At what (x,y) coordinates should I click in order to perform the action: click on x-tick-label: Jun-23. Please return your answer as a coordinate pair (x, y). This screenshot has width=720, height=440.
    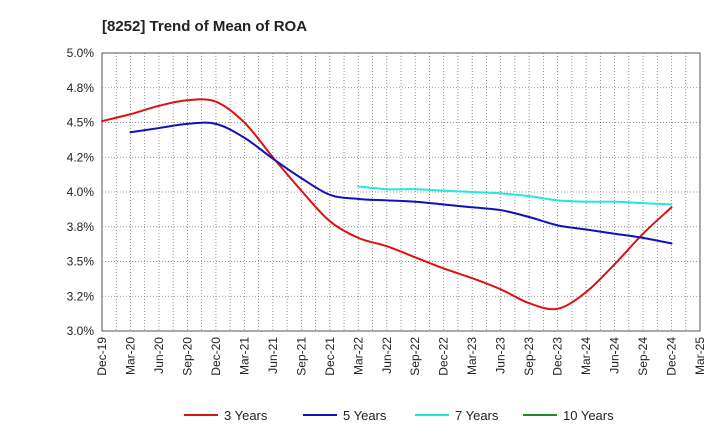
    Looking at the image, I should click on (501, 355).